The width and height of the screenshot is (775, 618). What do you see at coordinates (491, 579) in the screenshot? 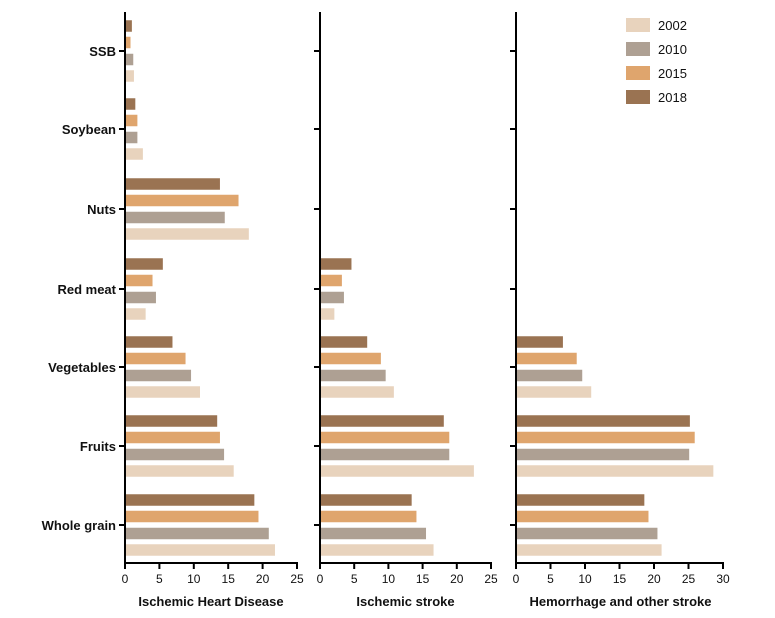
I see `x-tick-label-2-25: 25` at bounding box center [491, 579].